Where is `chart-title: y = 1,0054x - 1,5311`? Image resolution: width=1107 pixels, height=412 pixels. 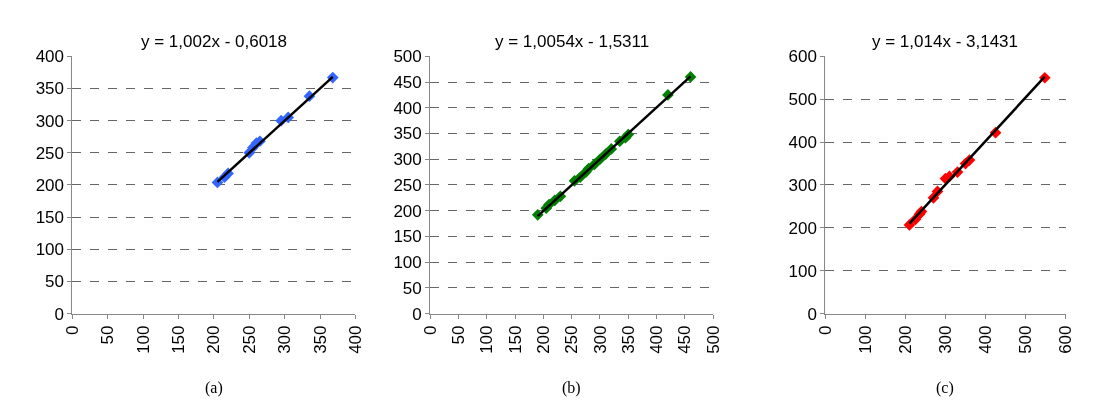 chart-title: y = 1,0054x - 1,5311 is located at coordinates (572, 41).